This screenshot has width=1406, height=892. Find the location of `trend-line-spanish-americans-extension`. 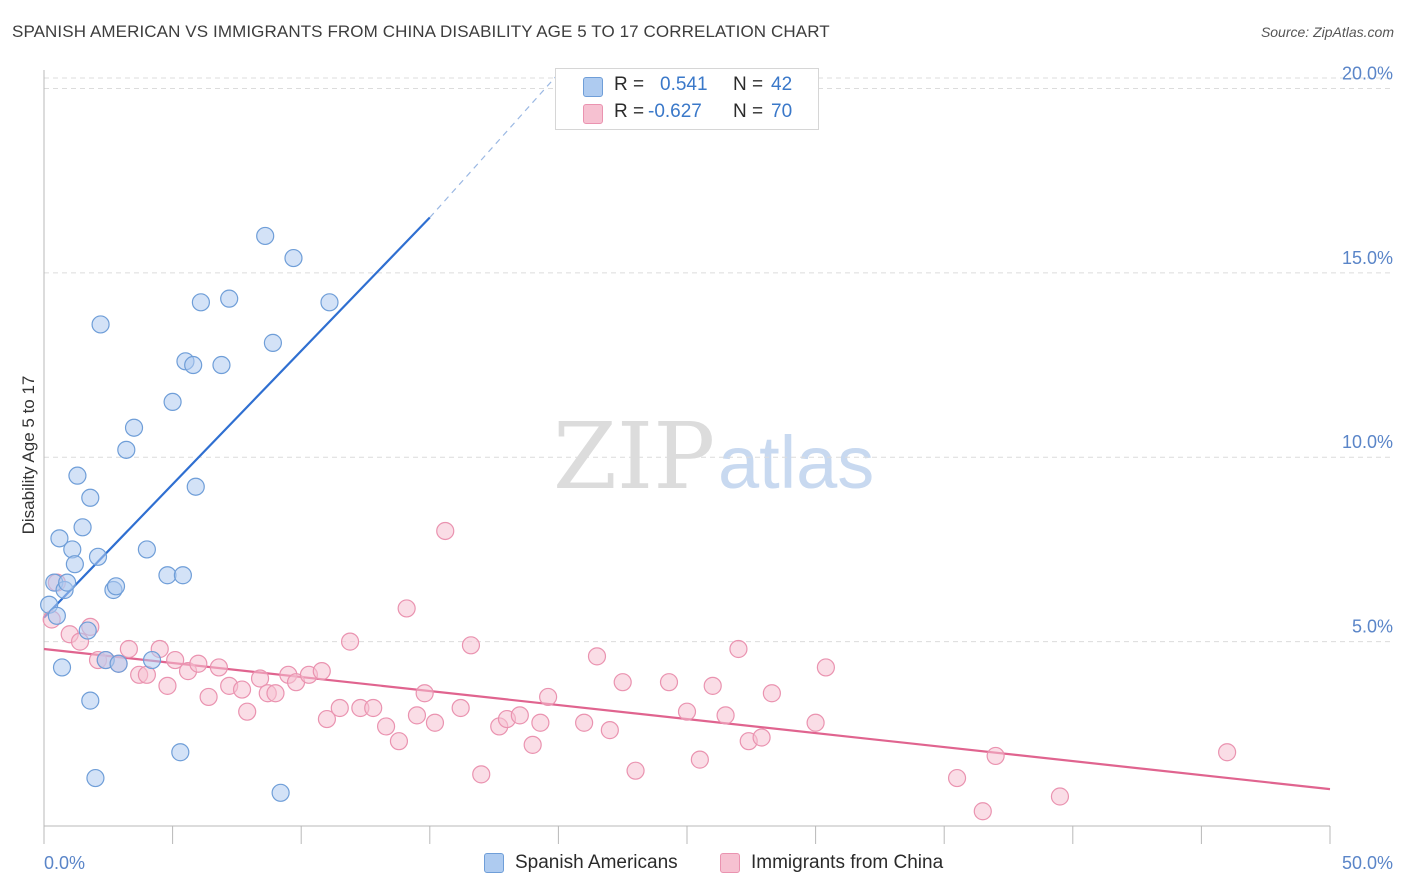

trend-line-spanish-americans-extension is located at coordinates (494, 145).